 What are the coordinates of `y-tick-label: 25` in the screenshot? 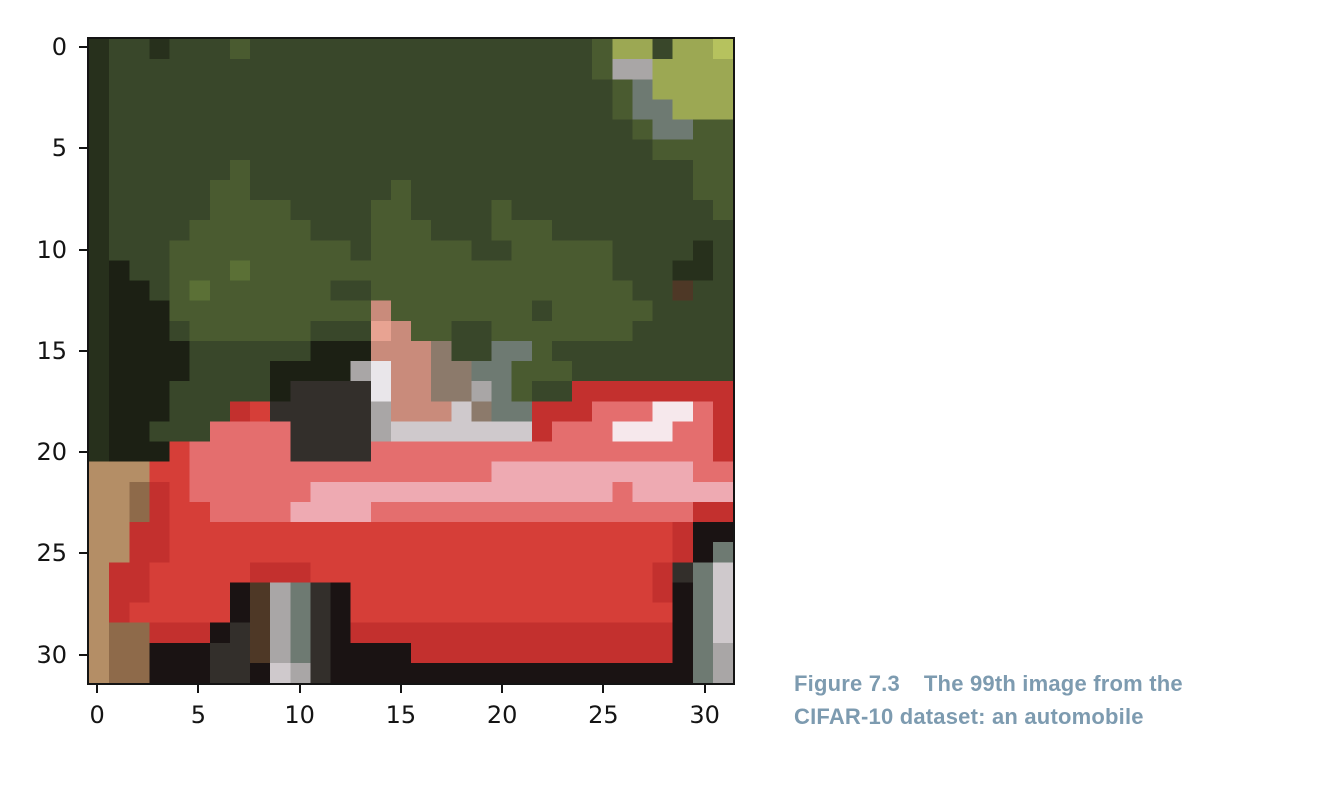 It's located at (51, 553).